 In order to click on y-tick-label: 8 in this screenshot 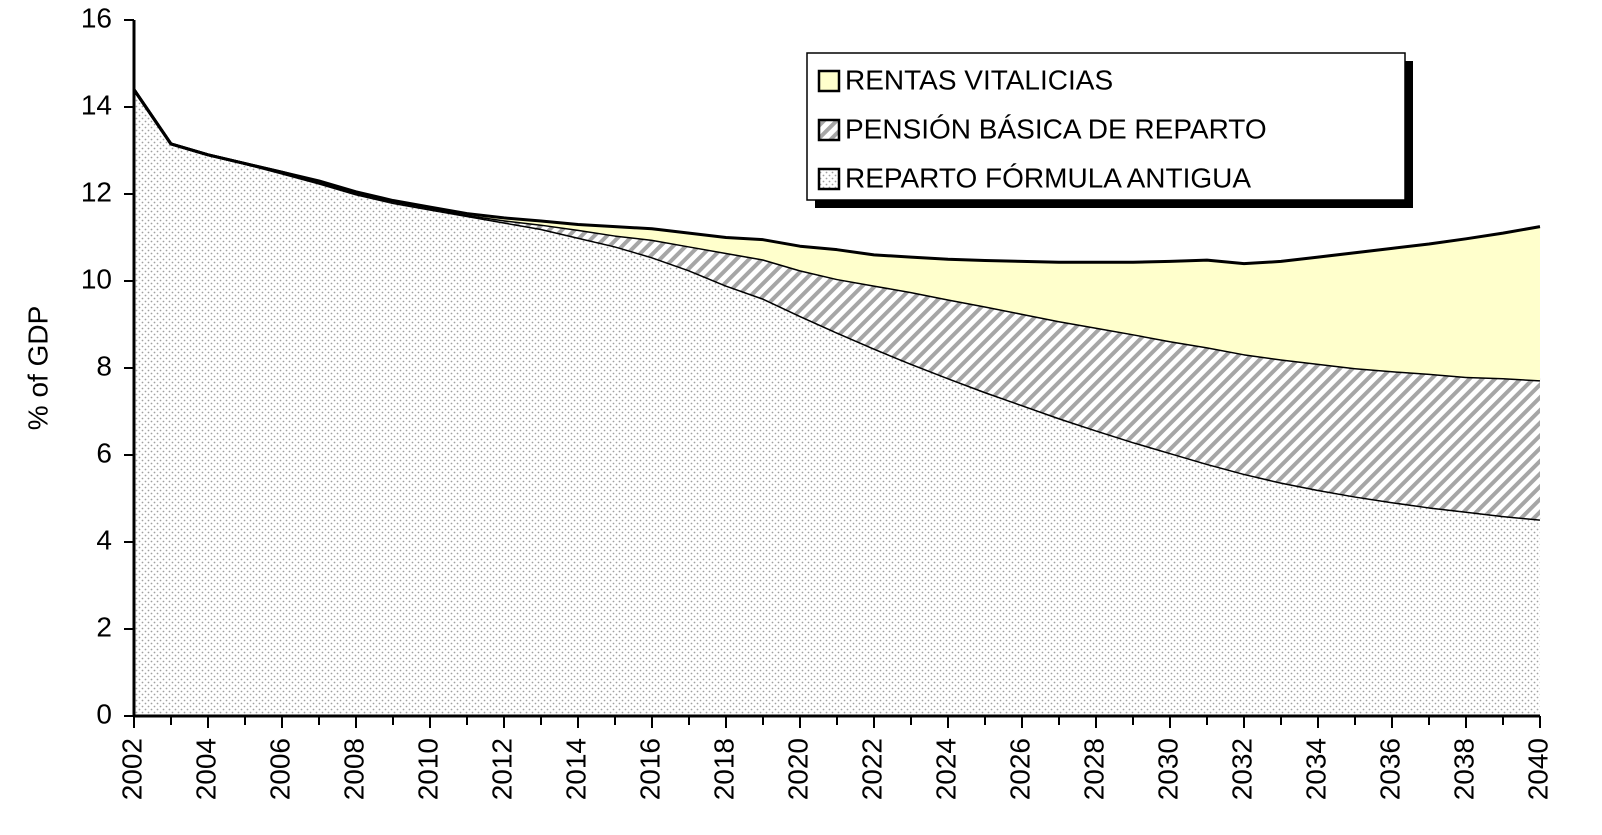, I will do `click(104, 365)`.